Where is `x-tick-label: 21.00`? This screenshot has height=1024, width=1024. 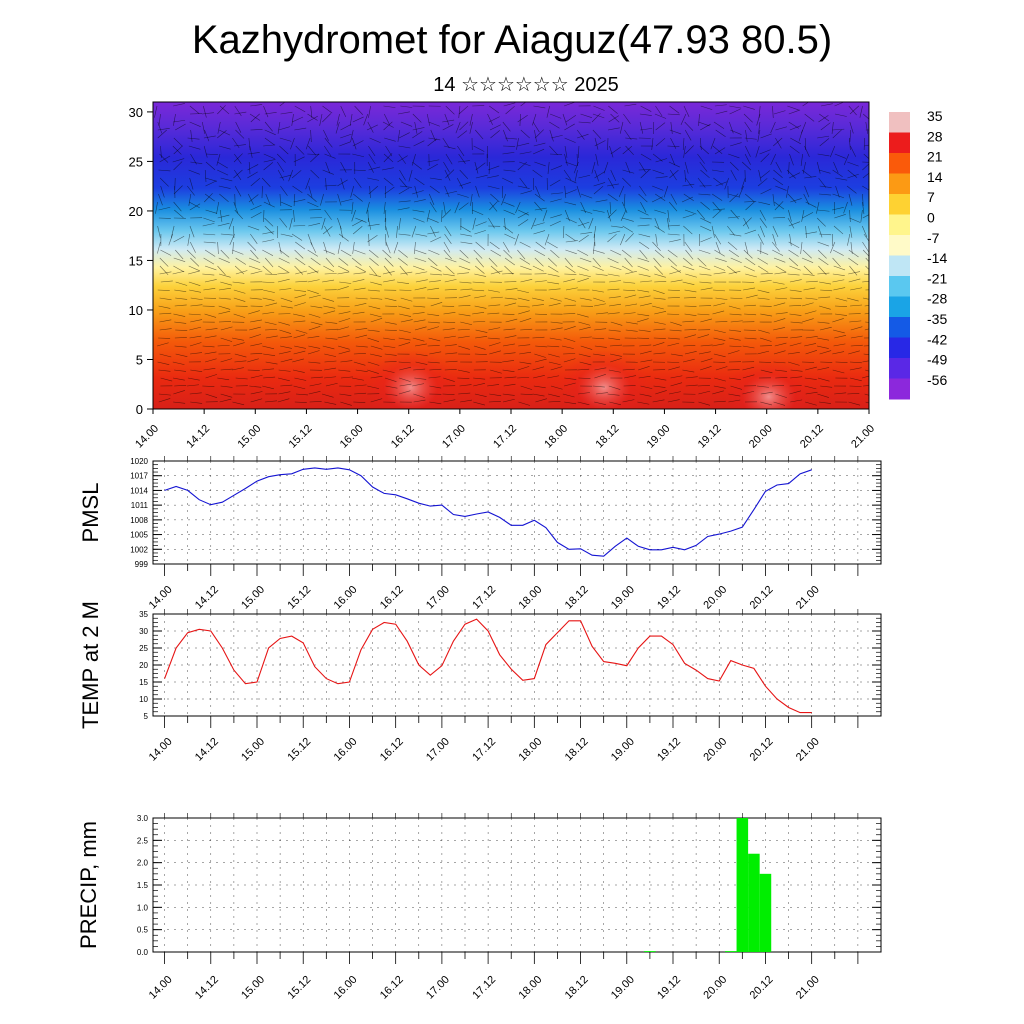
x-tick-label: 21.00 is located at coordinates (808, 750).